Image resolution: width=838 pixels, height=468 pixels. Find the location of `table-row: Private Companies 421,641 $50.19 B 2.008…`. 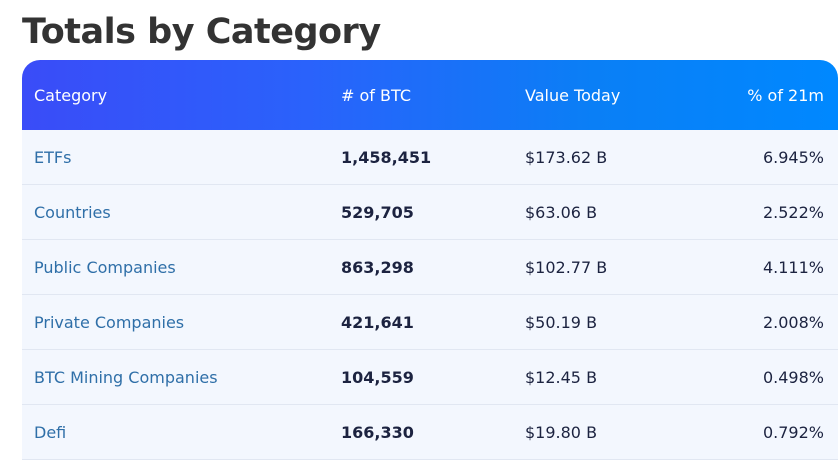

table-row: Private Companies 421,641 $50.19 B 2.008… is located at coordinates (430, 322).